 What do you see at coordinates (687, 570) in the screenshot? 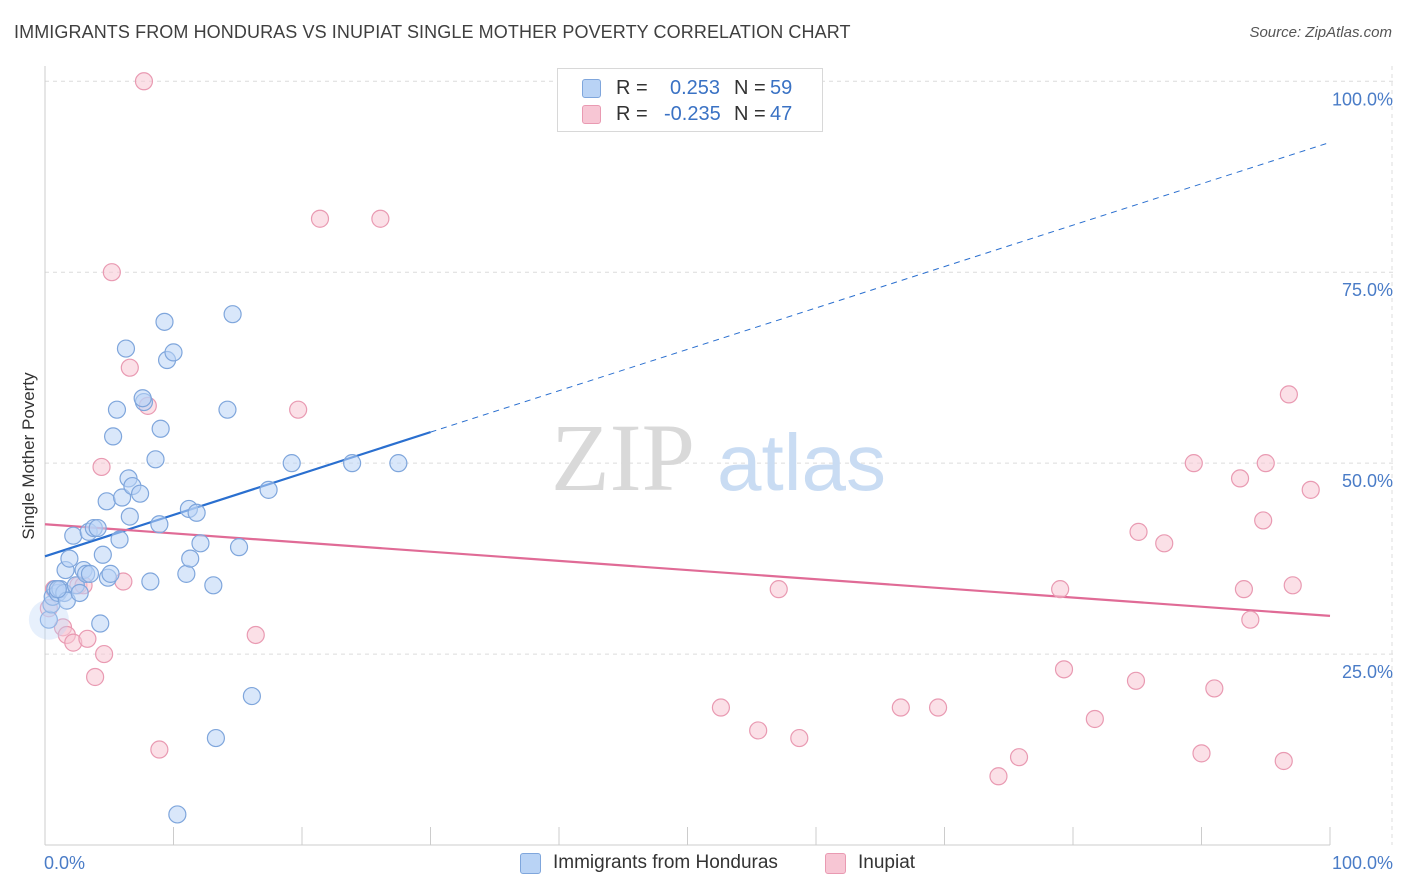
I see `trend-line-inupiat` at bounding box center [687, 570].